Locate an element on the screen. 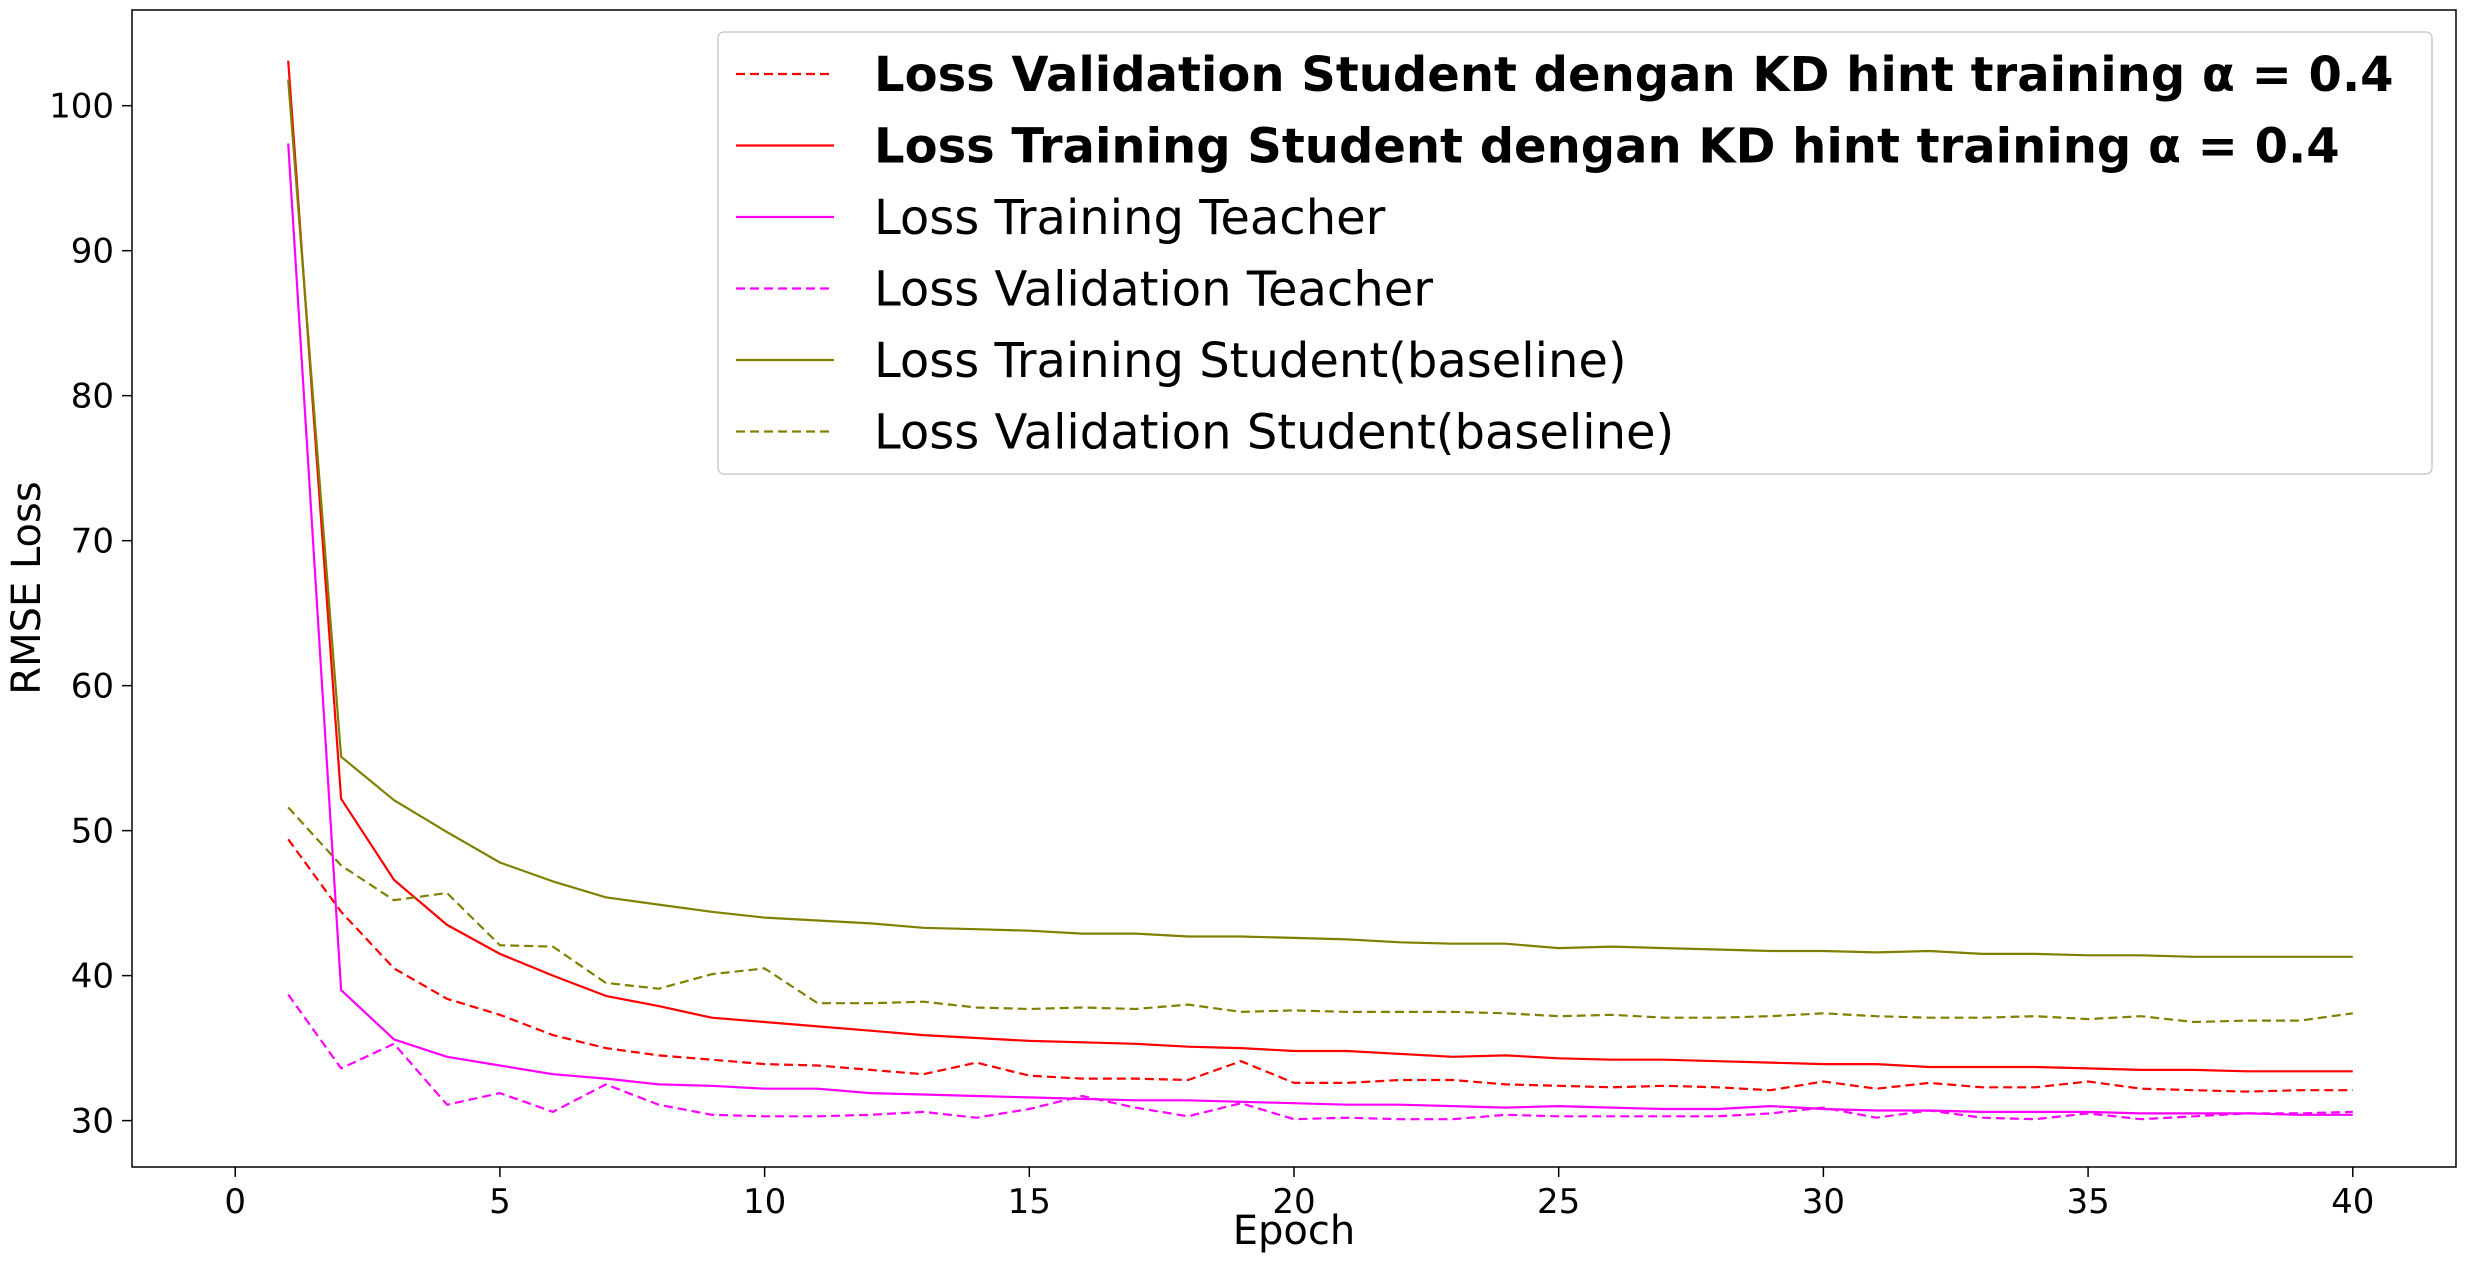 The image size is (2466, 1264). x-tick-label: 10 is located at coordinates (764, 1202).